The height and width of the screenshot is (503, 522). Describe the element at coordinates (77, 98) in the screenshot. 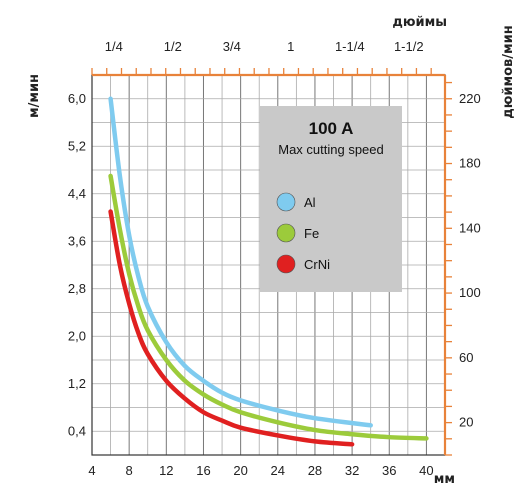

I see `y-tick-label: 6,0` at that location.